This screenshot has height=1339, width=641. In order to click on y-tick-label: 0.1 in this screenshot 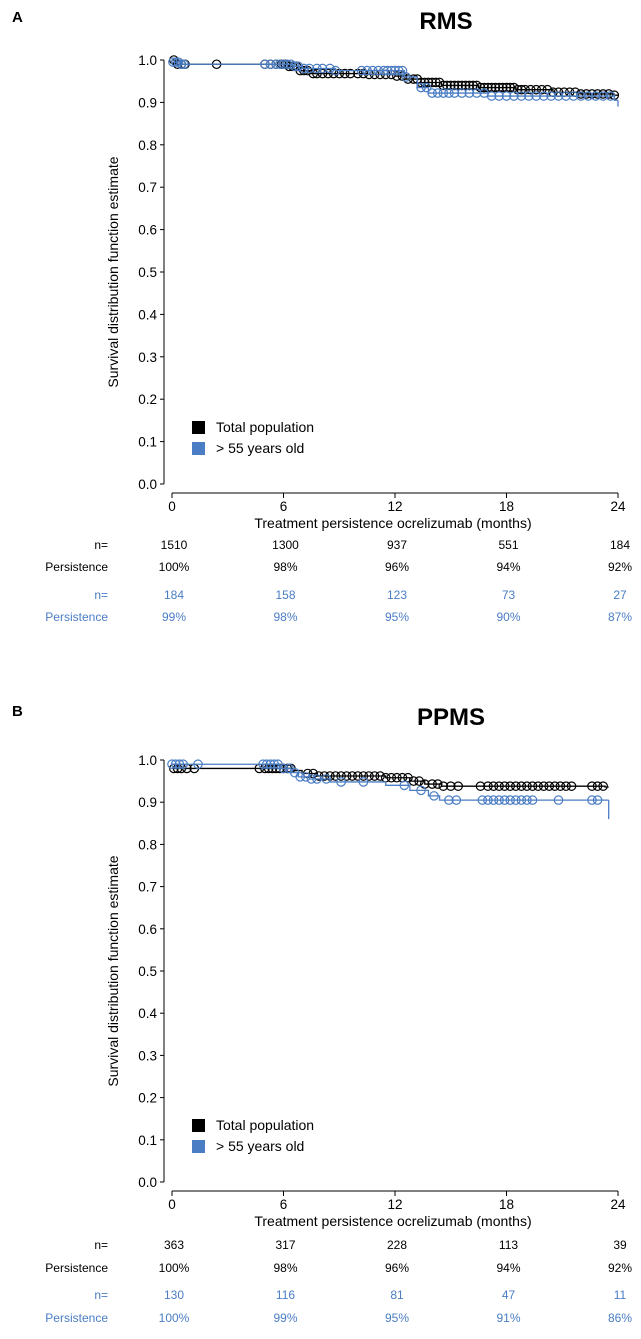, I will do `click(147, 442)`.